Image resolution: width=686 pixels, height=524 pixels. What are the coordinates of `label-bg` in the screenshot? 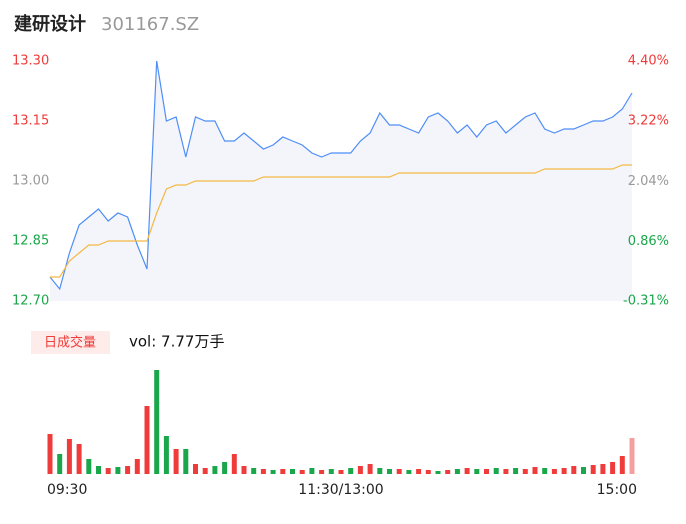 It's located at (70, 342).